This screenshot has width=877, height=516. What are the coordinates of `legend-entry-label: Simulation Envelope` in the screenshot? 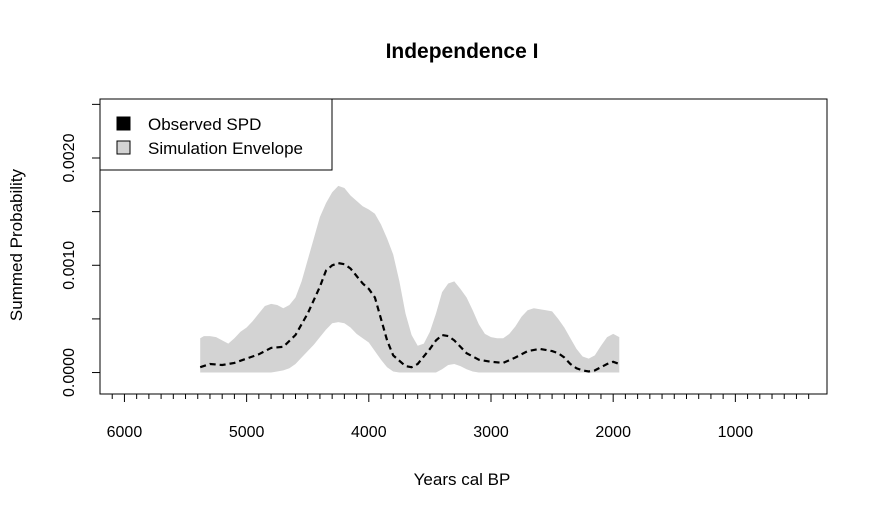 It's located at (225, 148).